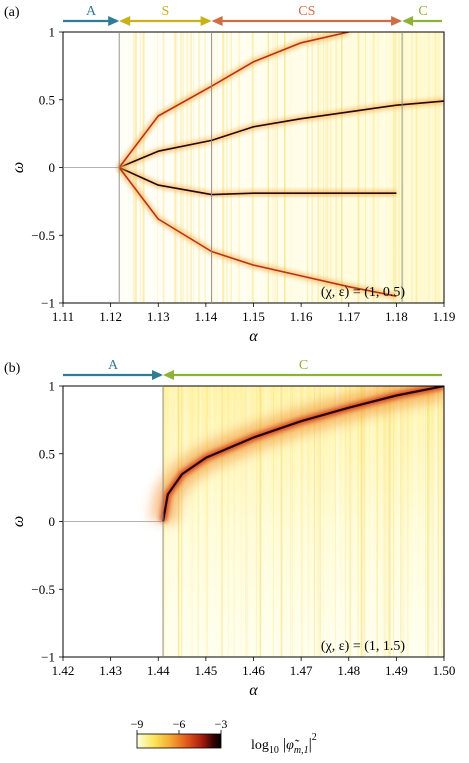 Image resolution: width=469 pixels, height=763 pixels. What do you see at coordinates (48, 303) in the screenshot?
I see `y-tick-label: −1` at bounding box center [48, 303].